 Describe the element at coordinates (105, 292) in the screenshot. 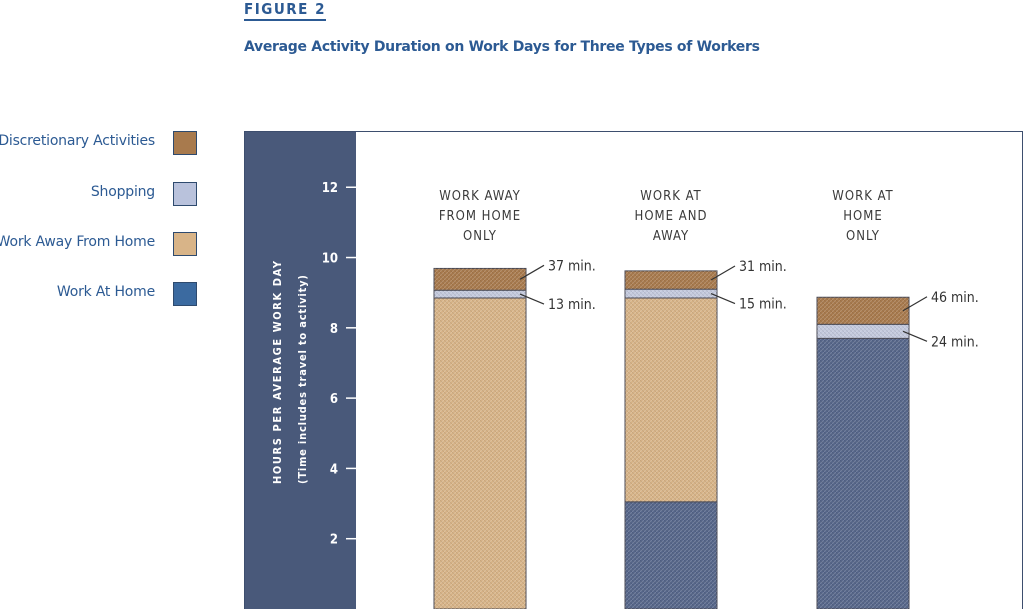

I see `legend-label: Work At Home` at that location.